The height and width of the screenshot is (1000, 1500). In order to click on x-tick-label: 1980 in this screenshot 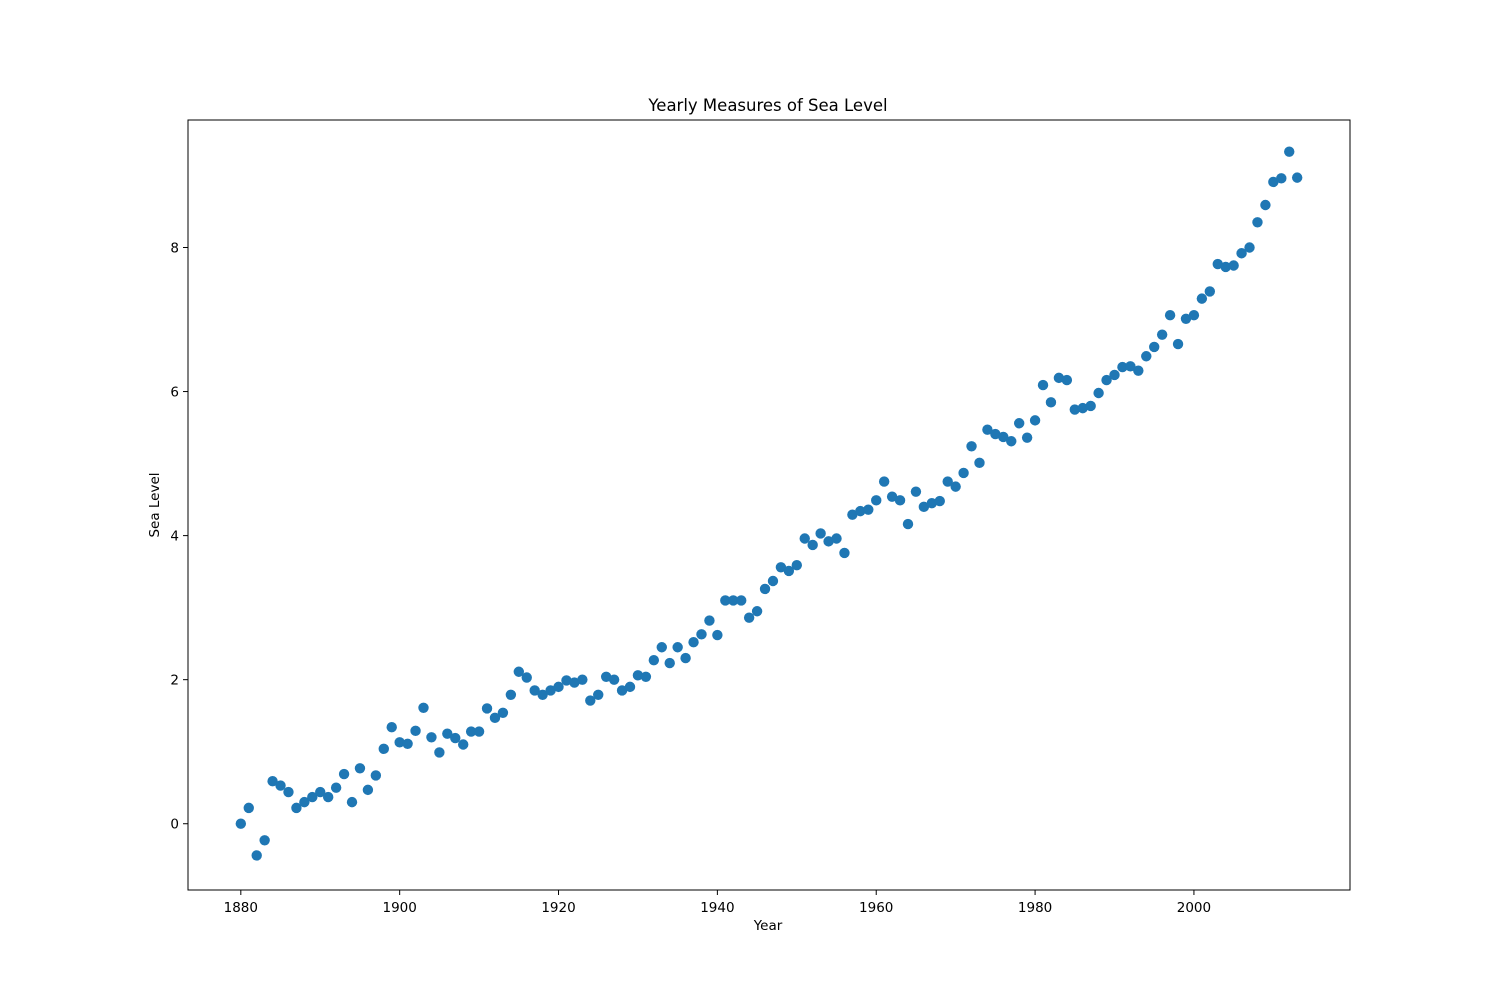, I will do `click(1035, 908)`.